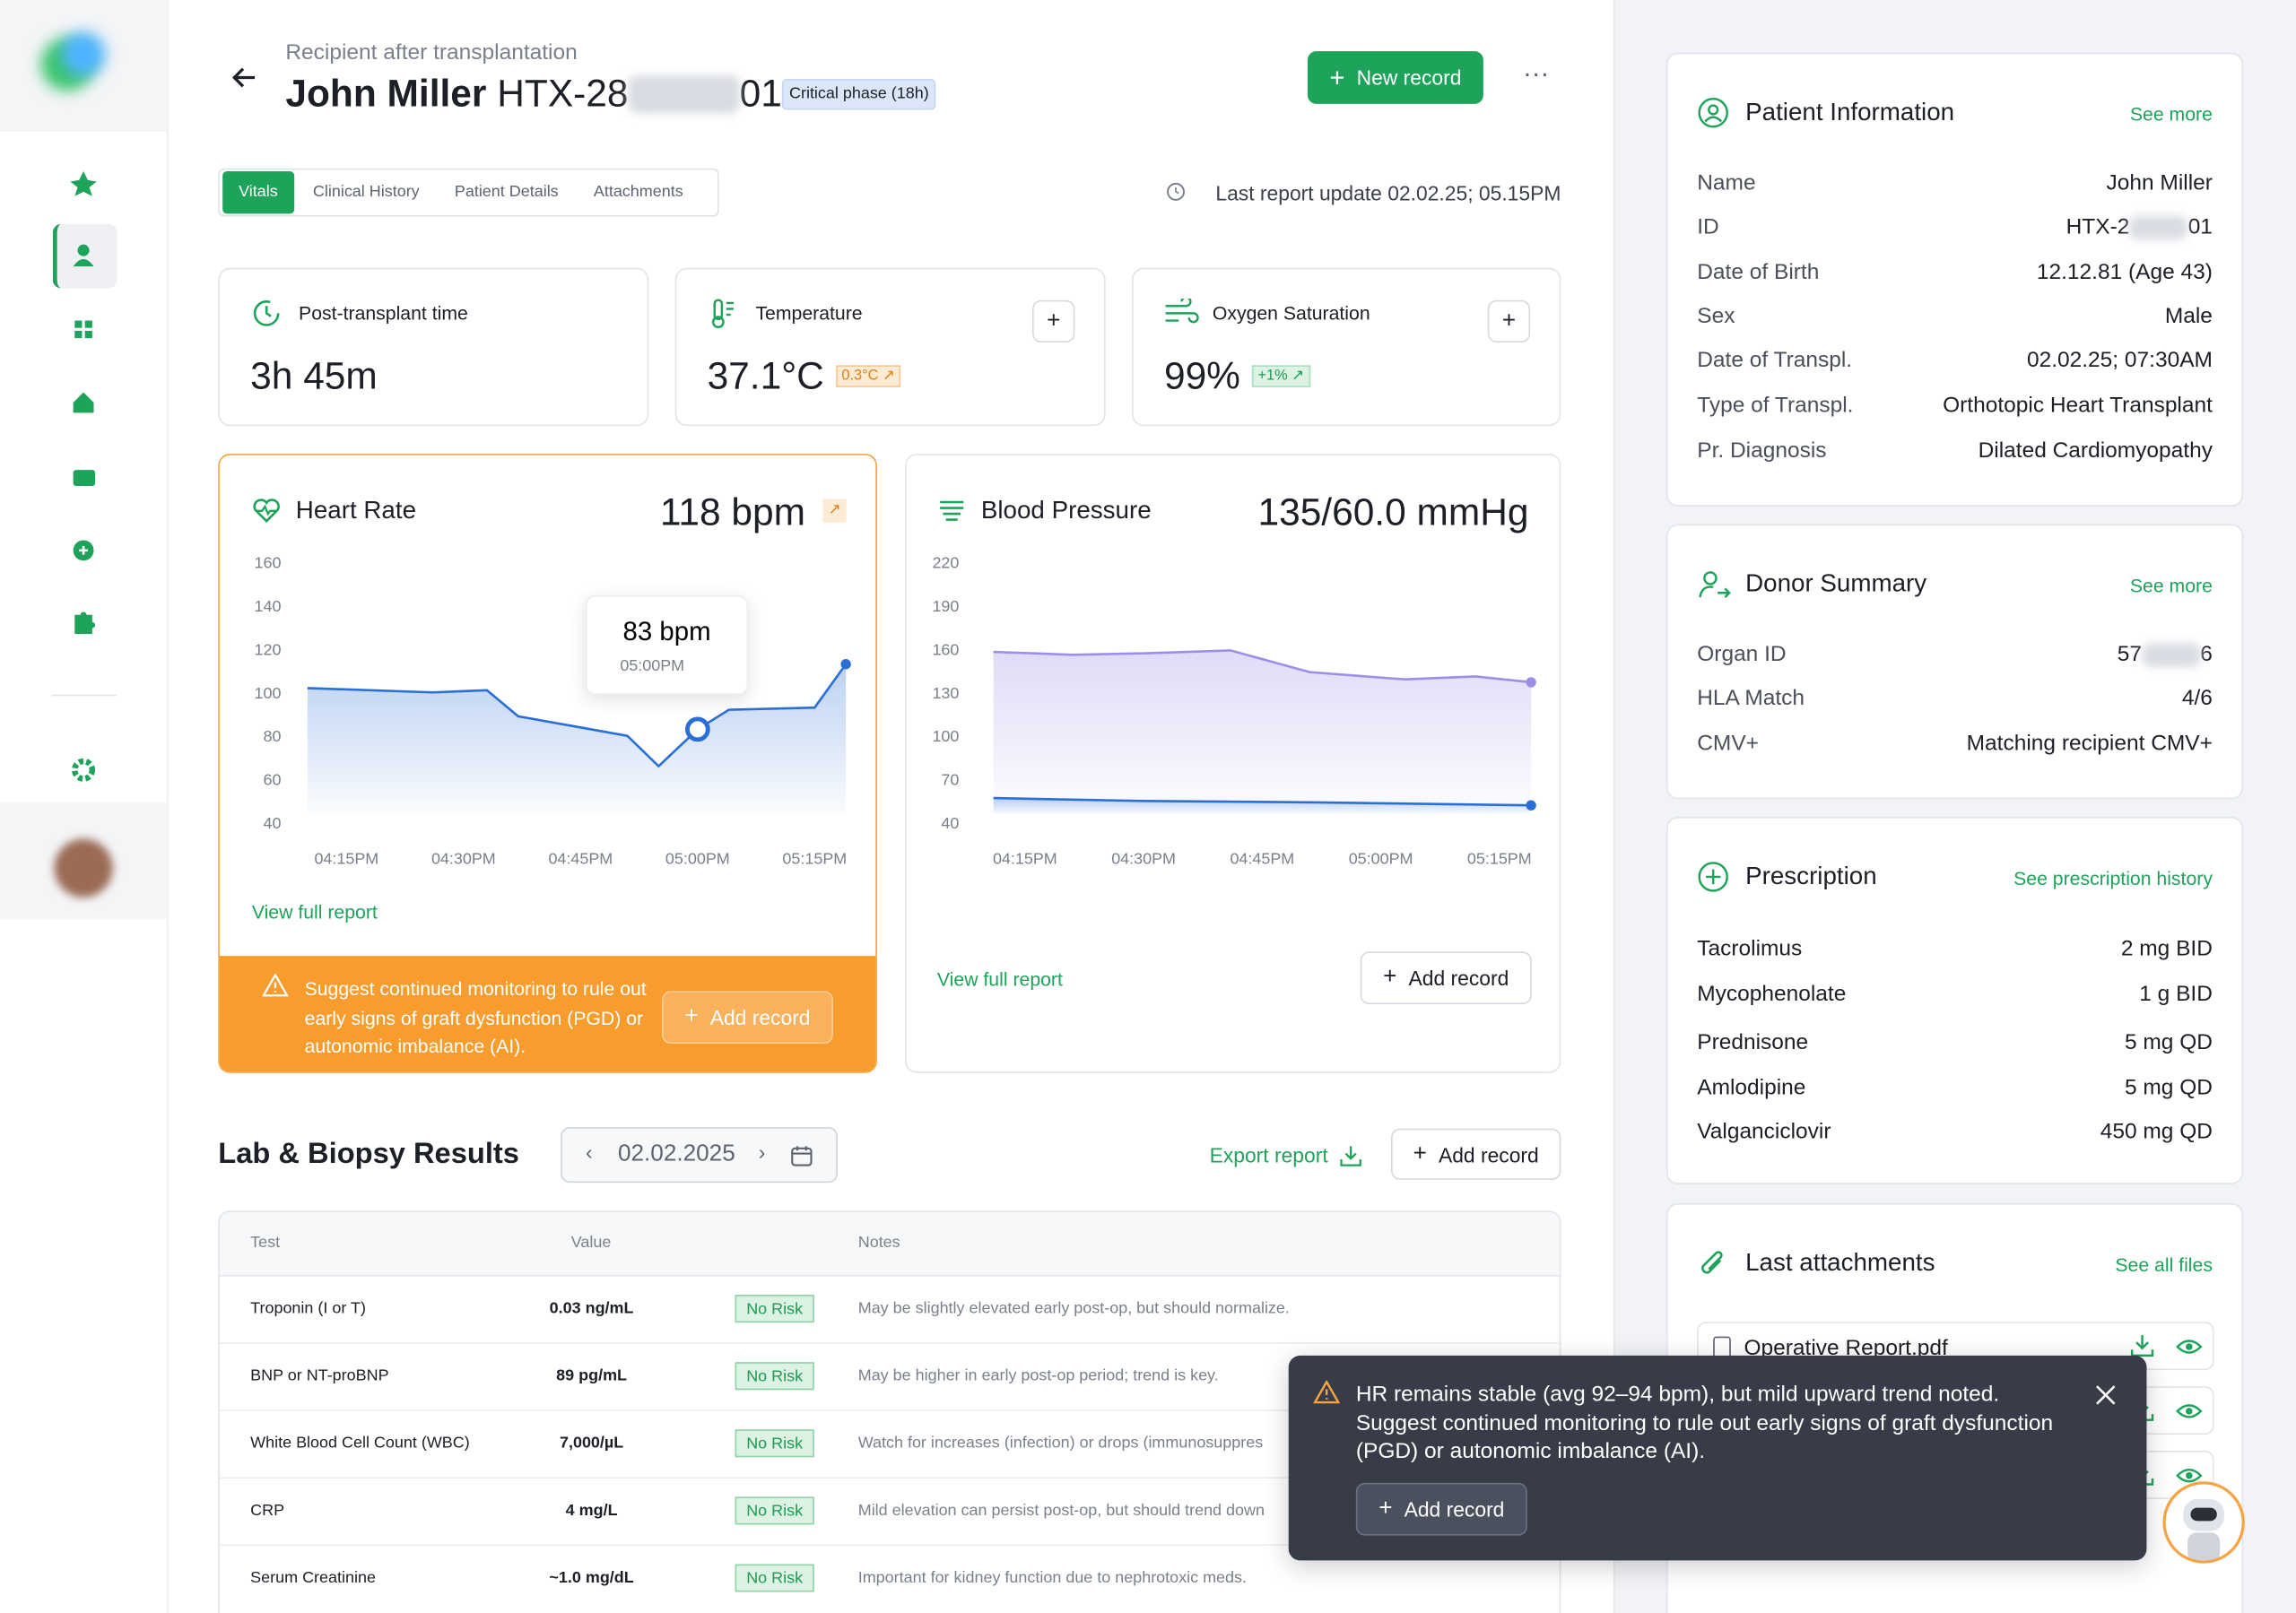  What do you see at coordinates (802, 1155) in the screenshot?
I see `calendar-icon` at bounding box center [802, 1155].